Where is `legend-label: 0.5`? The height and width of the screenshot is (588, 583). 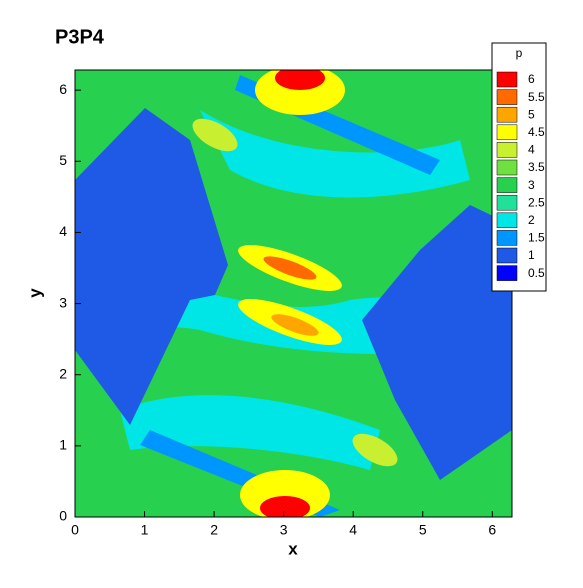 legend-label: 0.5 is located at coordinates (536, 273).